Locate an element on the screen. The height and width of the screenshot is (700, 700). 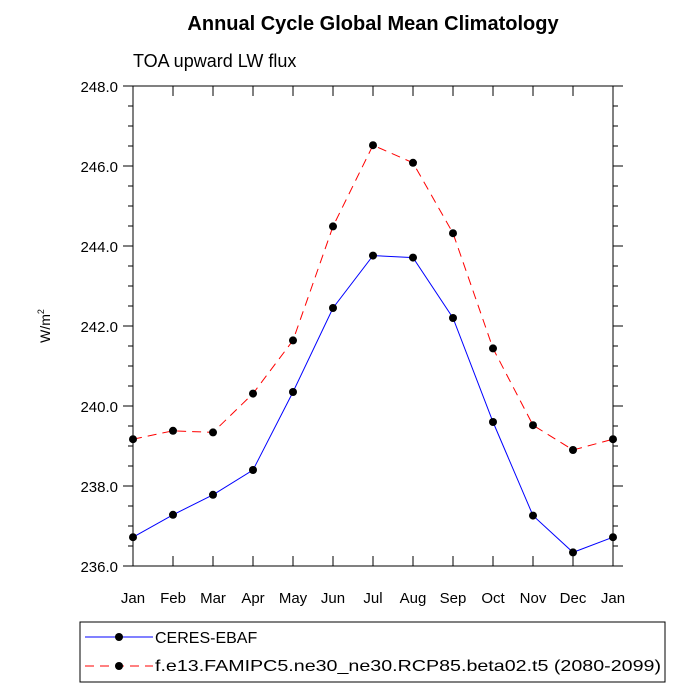
x-tick-label: Nov is located at coordinates (533, 598).